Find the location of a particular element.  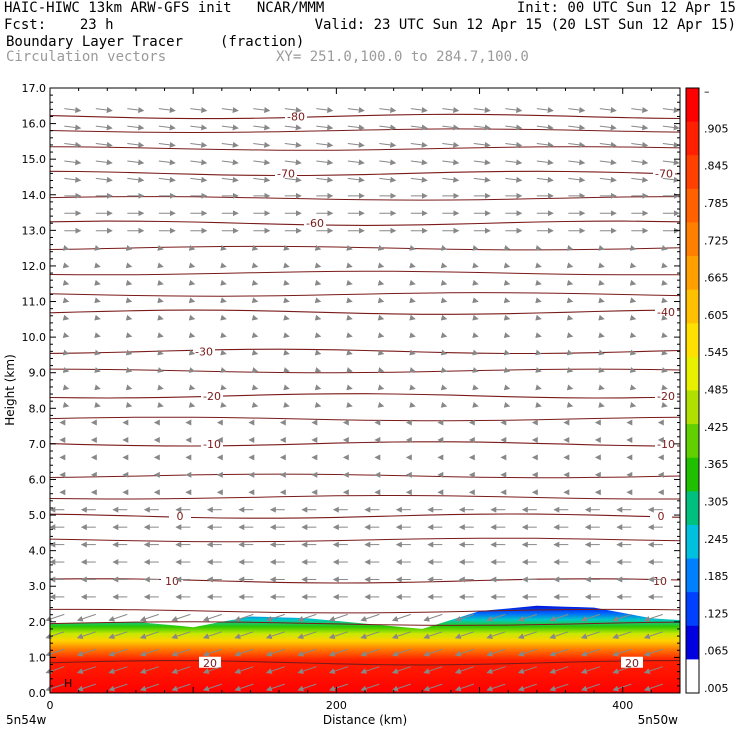

colorbar-label: .605 is located at coordinates (716, 315).